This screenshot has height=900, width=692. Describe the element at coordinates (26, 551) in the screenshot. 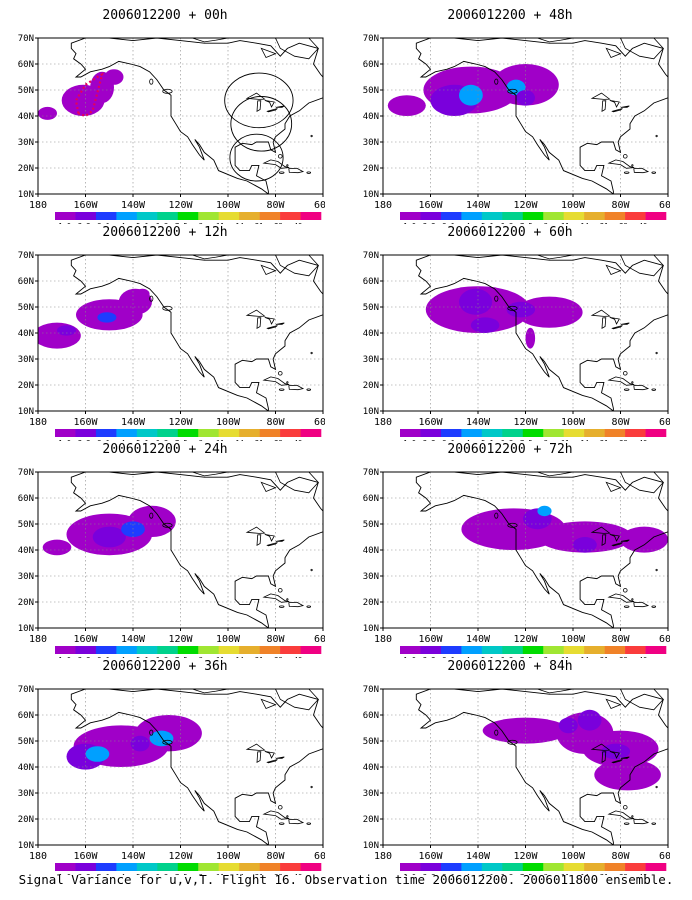

I see `y-tick-label: 40N` at that location.